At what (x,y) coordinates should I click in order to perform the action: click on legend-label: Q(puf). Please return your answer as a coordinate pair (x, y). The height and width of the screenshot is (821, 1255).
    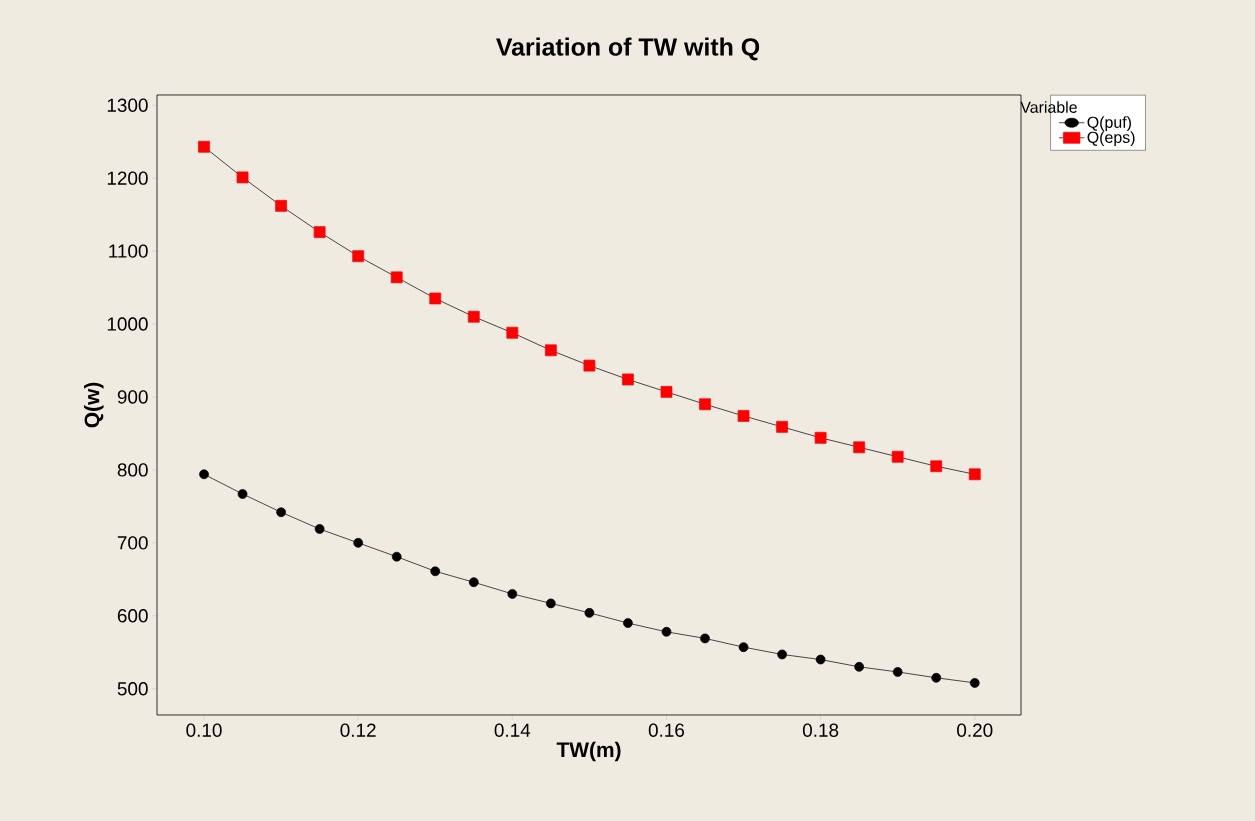
    Looking at the image, I should click on (1109, 124).